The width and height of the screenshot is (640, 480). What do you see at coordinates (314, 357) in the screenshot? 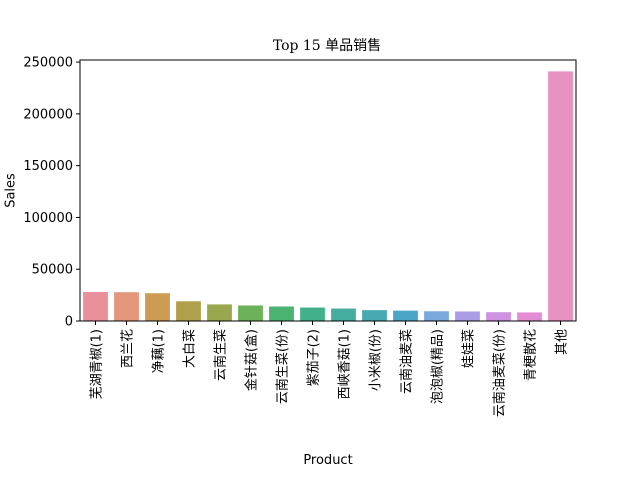
I see `x-tick-label: 紫茄子(2)` at bounding box center [314, 357].